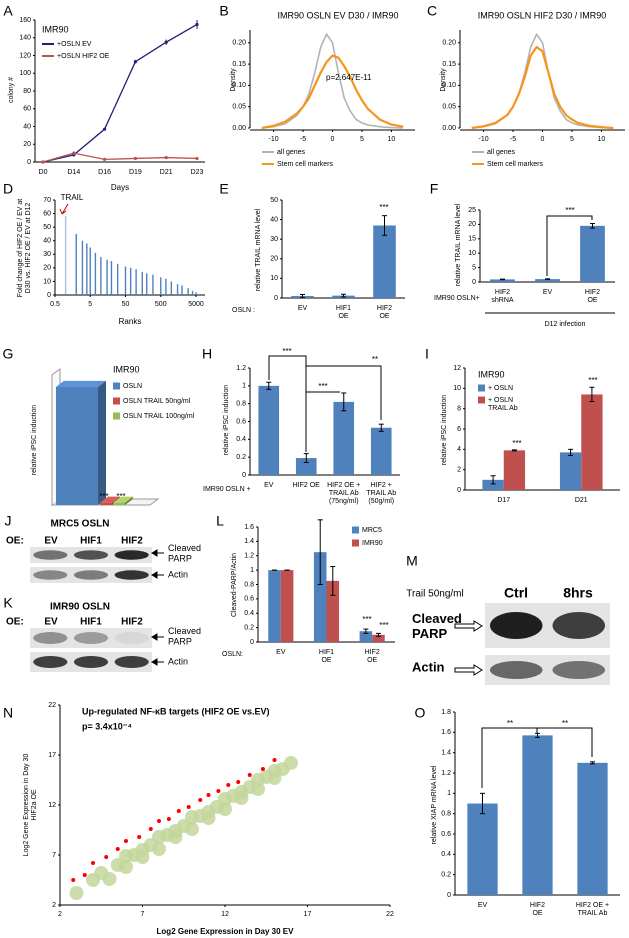 This screenshot has height=938, width=629. Describe the element at coordinates (432, 11) in the screenshot. I see `panel-letter: C` at that location.